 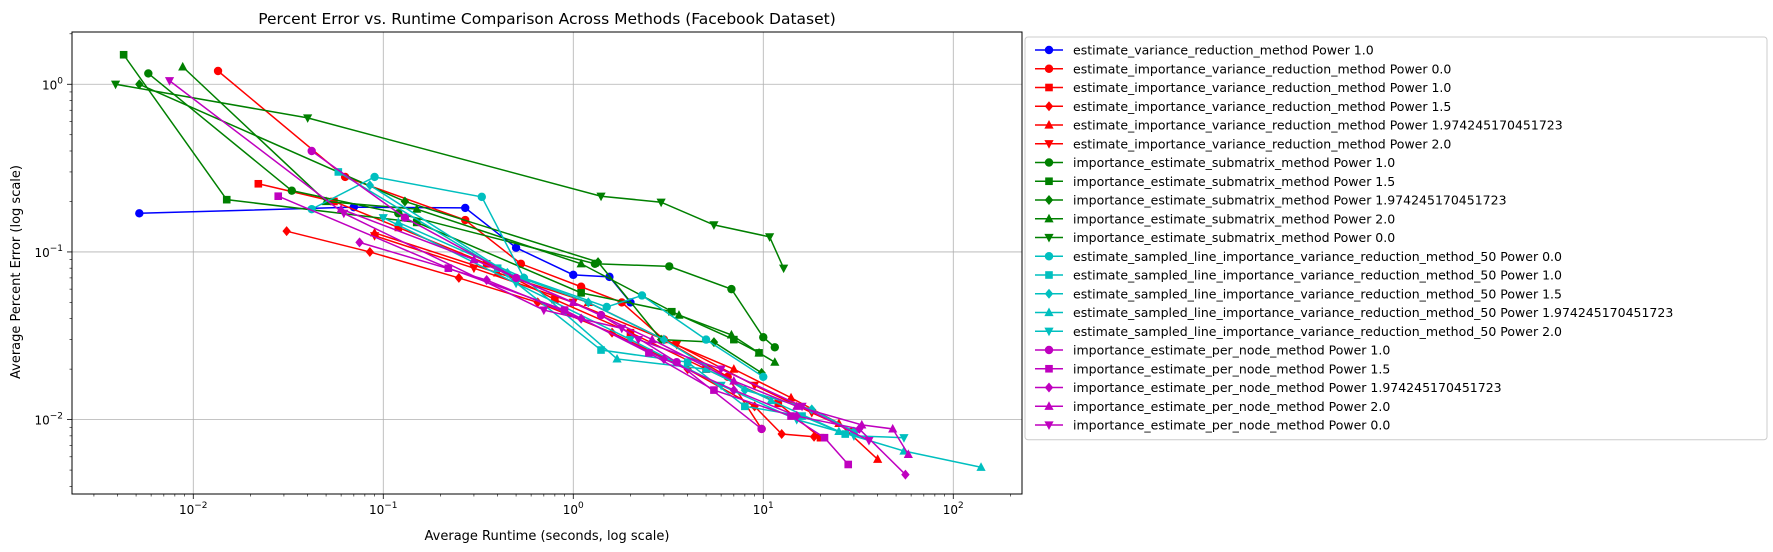 I want to click on y-tick-label: 10⁰, so click(x=52, y=84).